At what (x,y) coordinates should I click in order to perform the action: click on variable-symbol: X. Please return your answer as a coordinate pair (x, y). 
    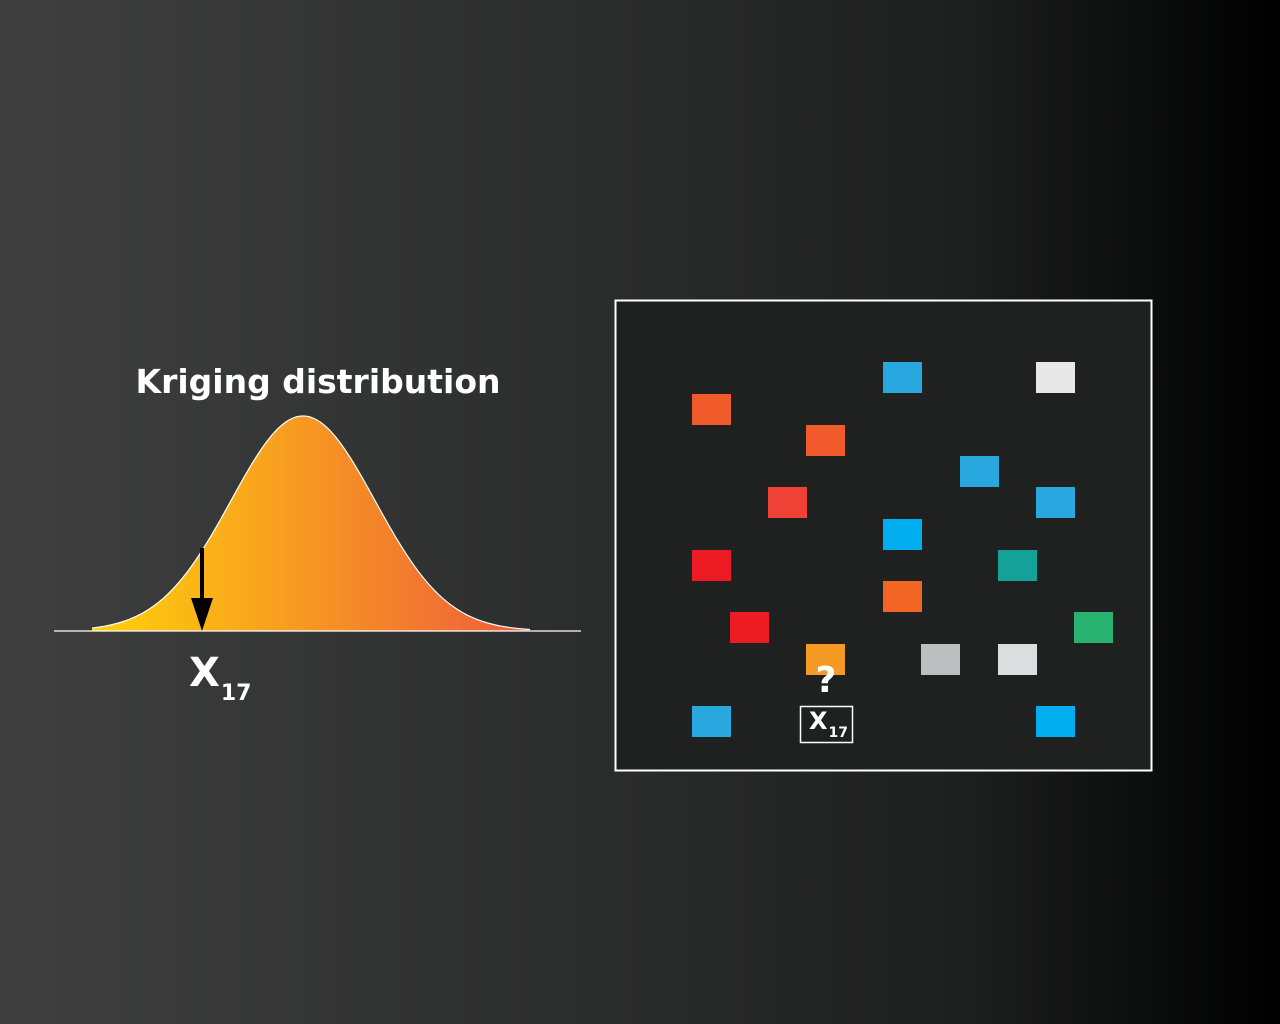
    Looking at the image, I should click on (204, 673).